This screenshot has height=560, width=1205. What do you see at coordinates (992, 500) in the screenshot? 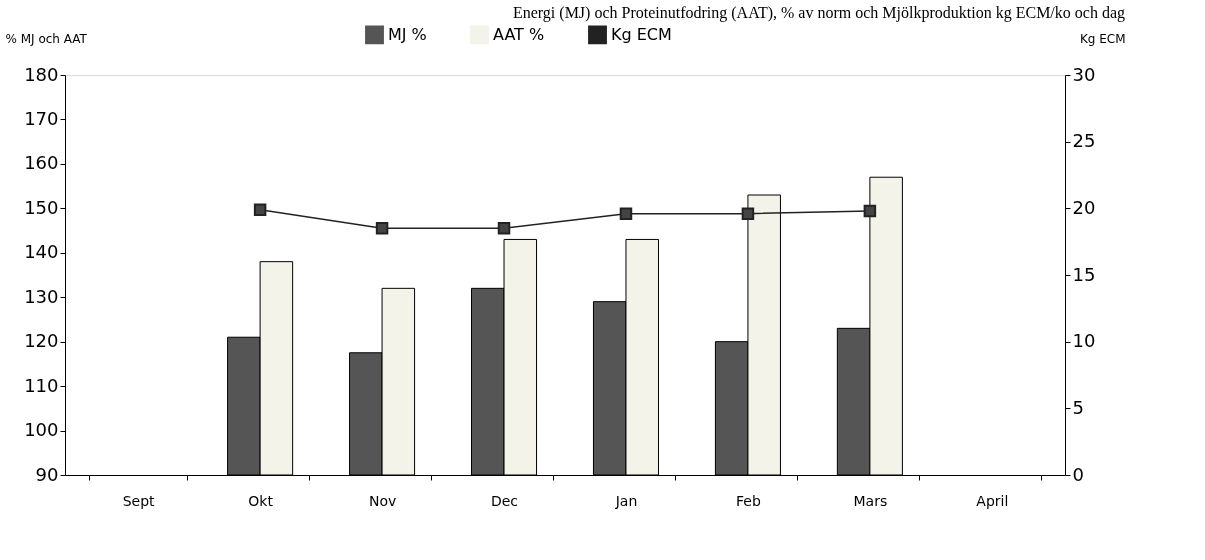
I see `x-tick-label: April` at bounding box center [992, 500].